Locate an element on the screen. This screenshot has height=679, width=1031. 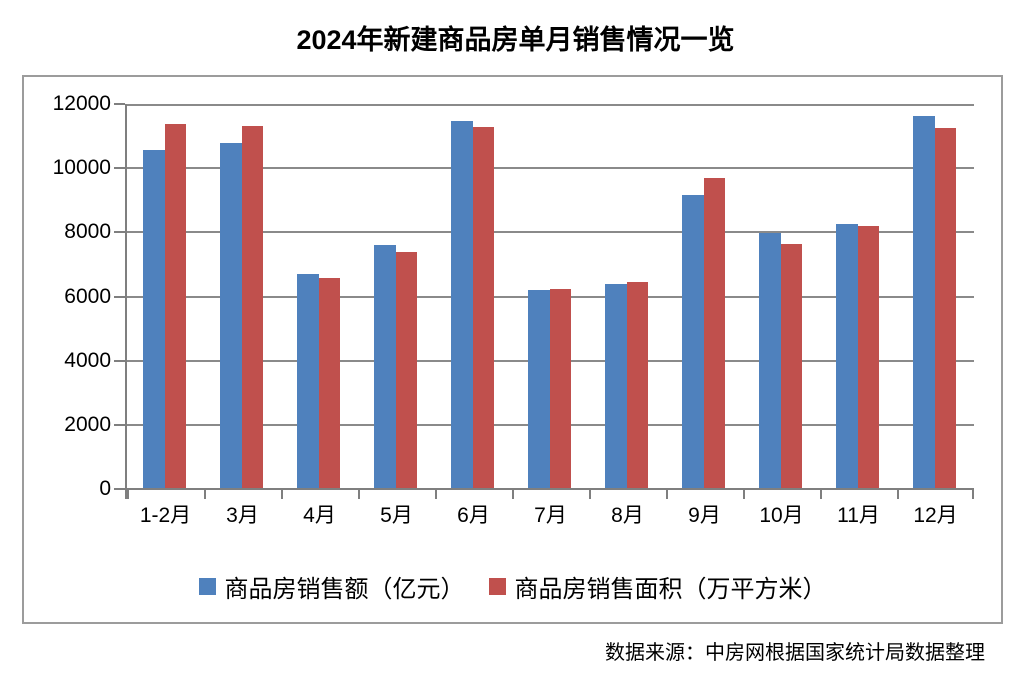
x-axis-label: 11月 is located at coordinates (858, 515).